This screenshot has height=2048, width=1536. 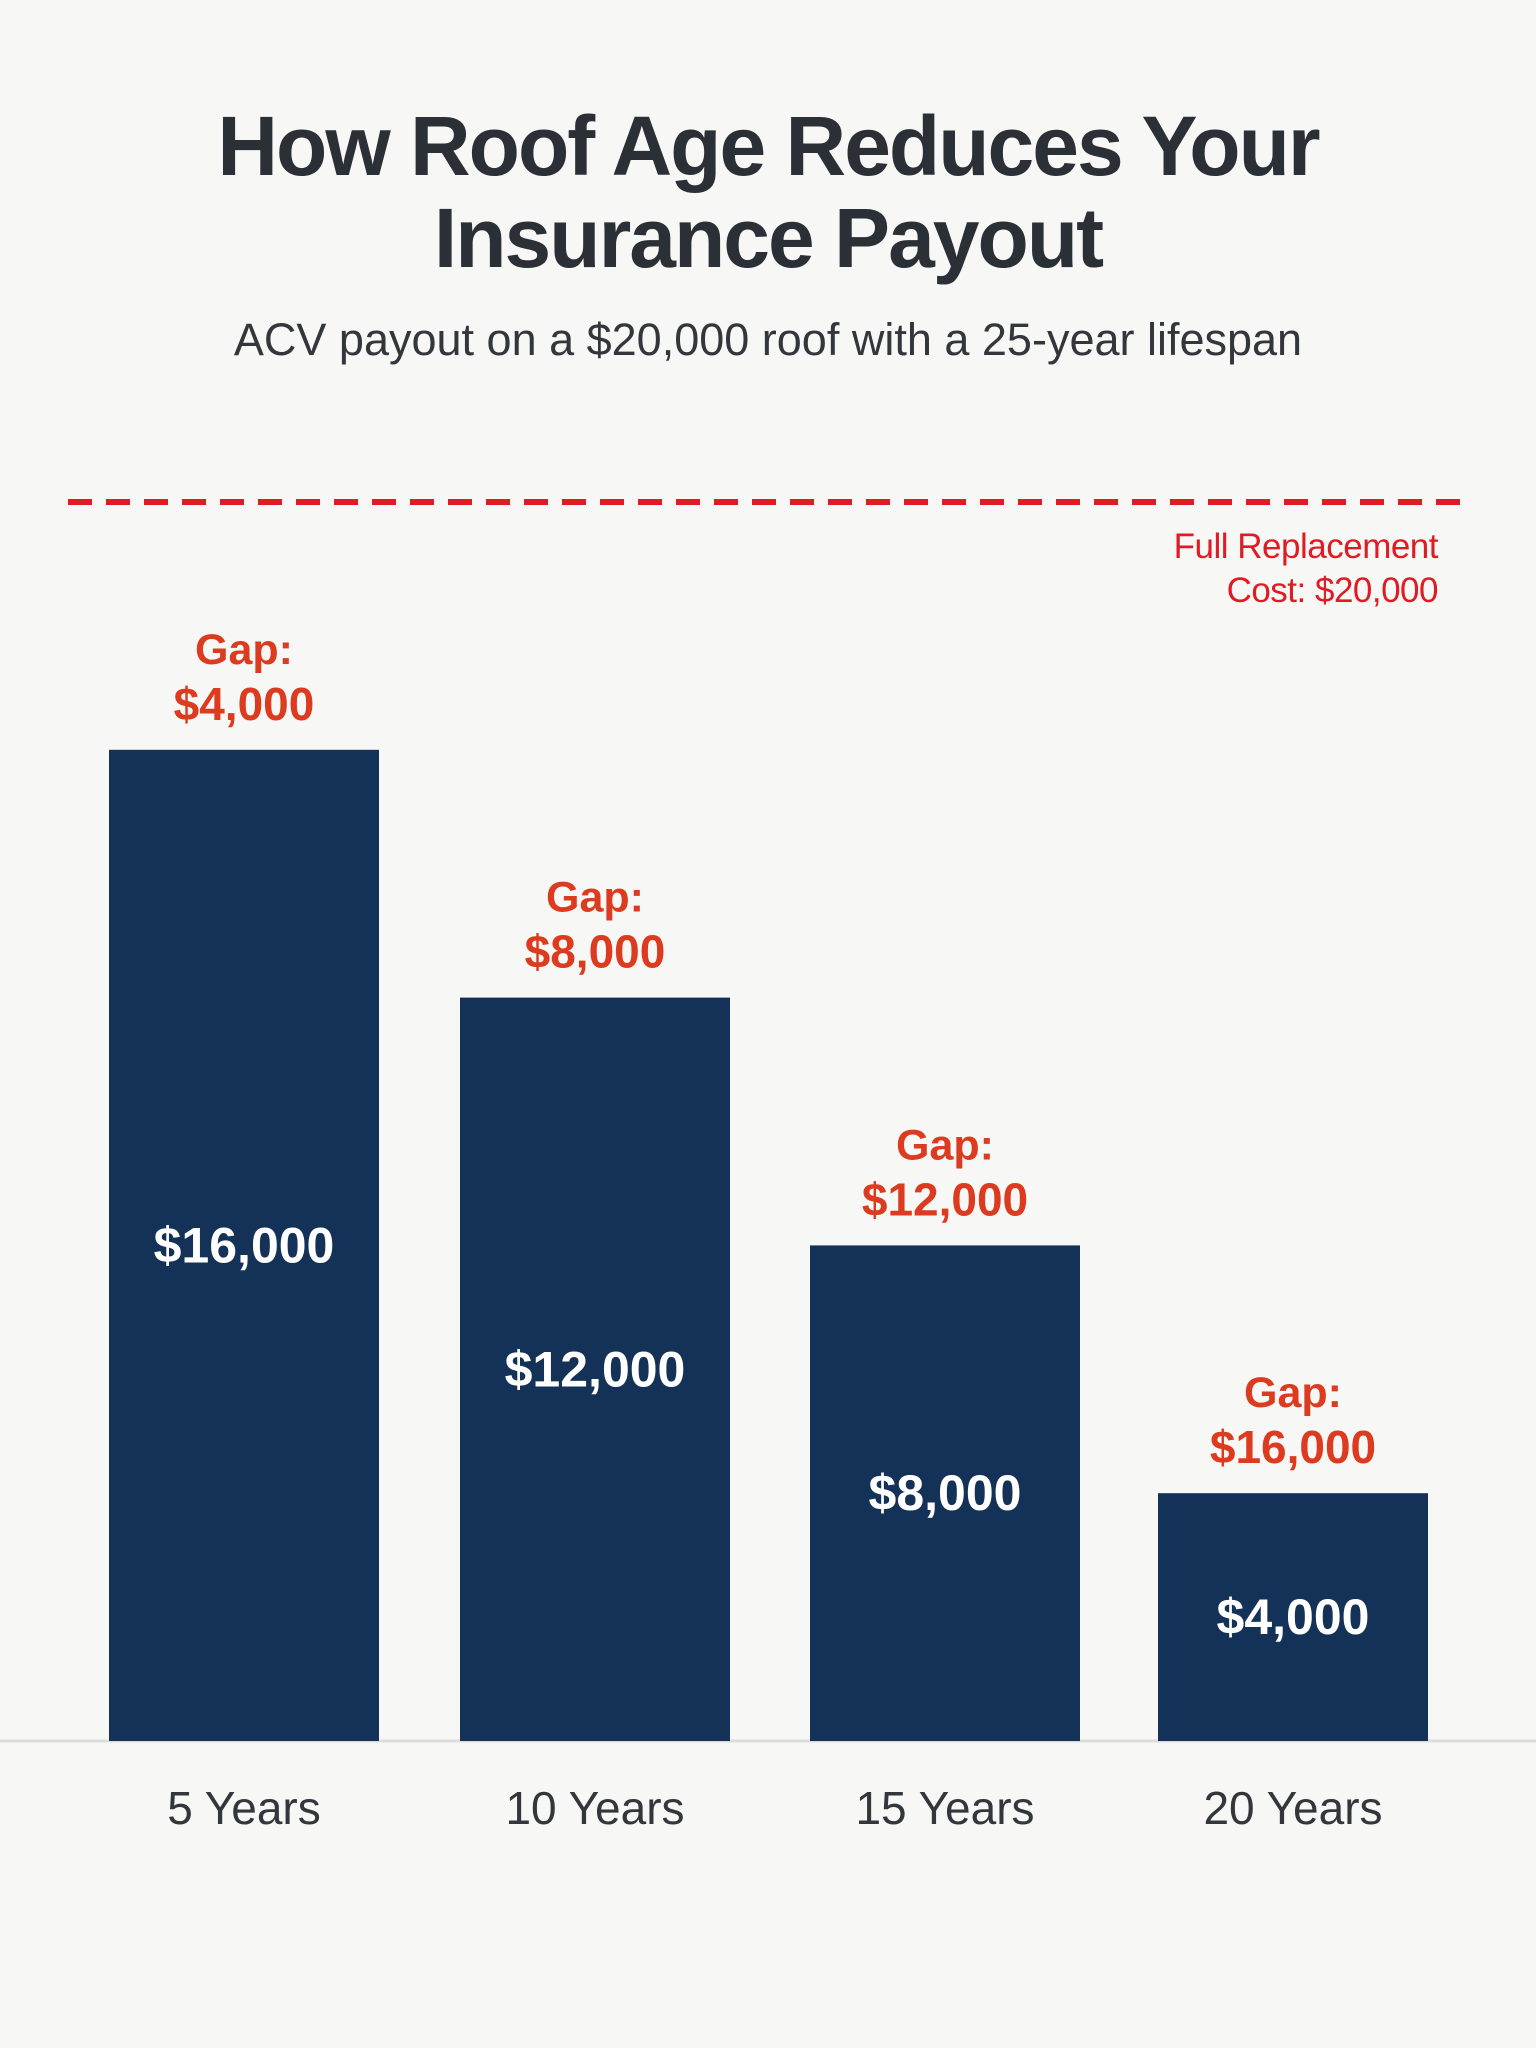 What do you see at coordinates (944, 1808) in the screenshot?
I see `x-tick-label-3: 15 Years` at bounding box center [944, 1808].